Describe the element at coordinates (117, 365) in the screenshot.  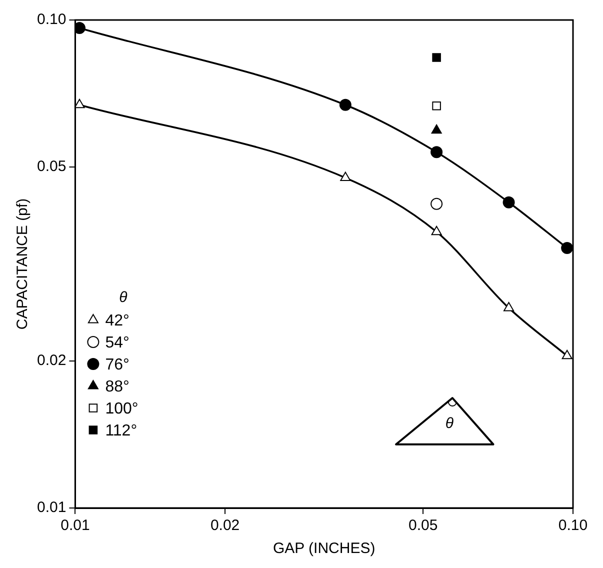
I see `legend-label: 76°` at that location.